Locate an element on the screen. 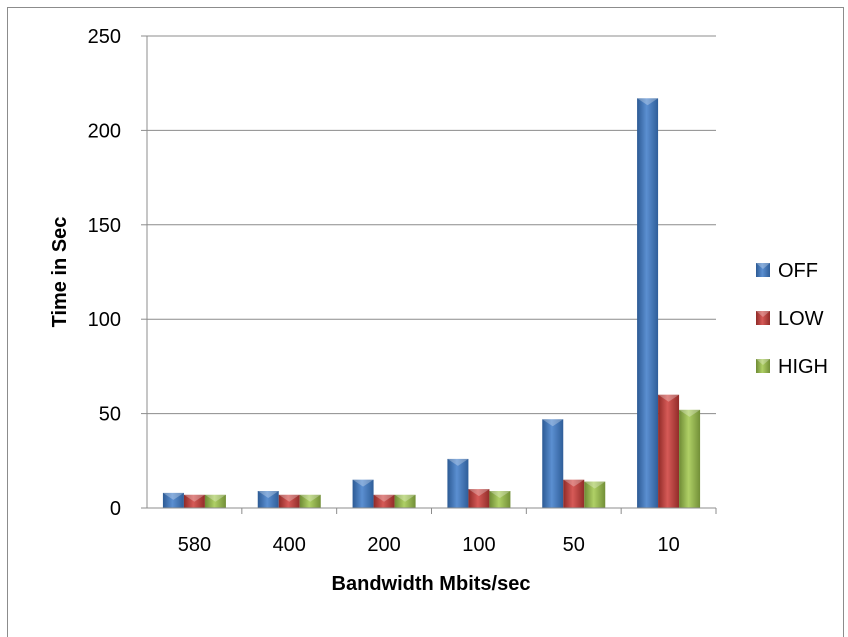 This screenshot has height=637, width=848. x-tick-label: 580 is located at coordinates (194, 545).